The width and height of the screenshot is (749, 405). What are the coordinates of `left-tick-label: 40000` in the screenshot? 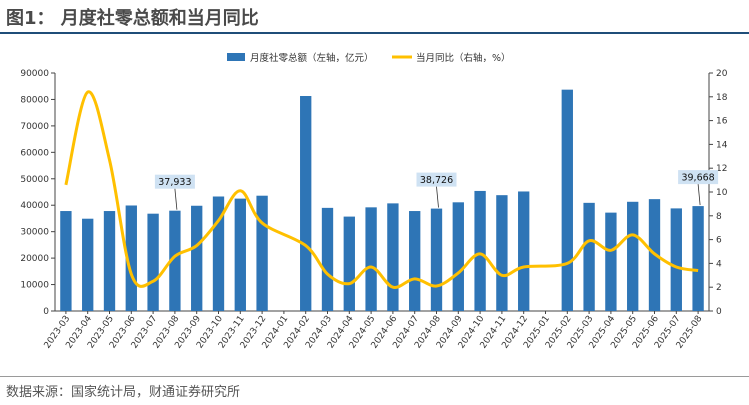 It's located at (34, 206).